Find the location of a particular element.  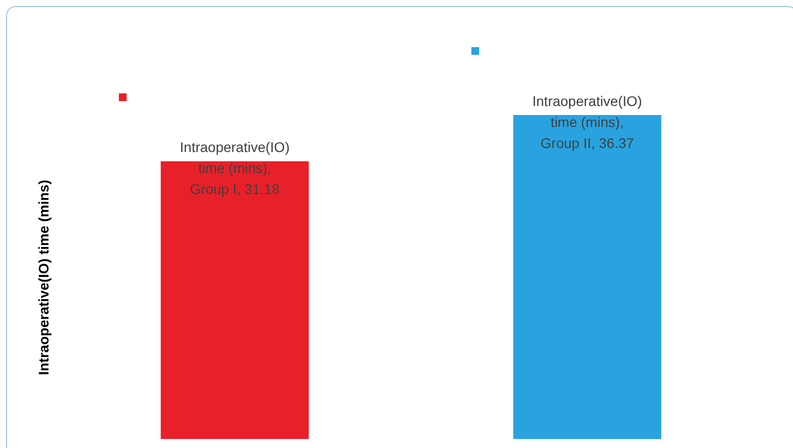

data-label: Intraoperative(IO) time (mins), Group II, 36.37 is located at coordinates (587, 122).